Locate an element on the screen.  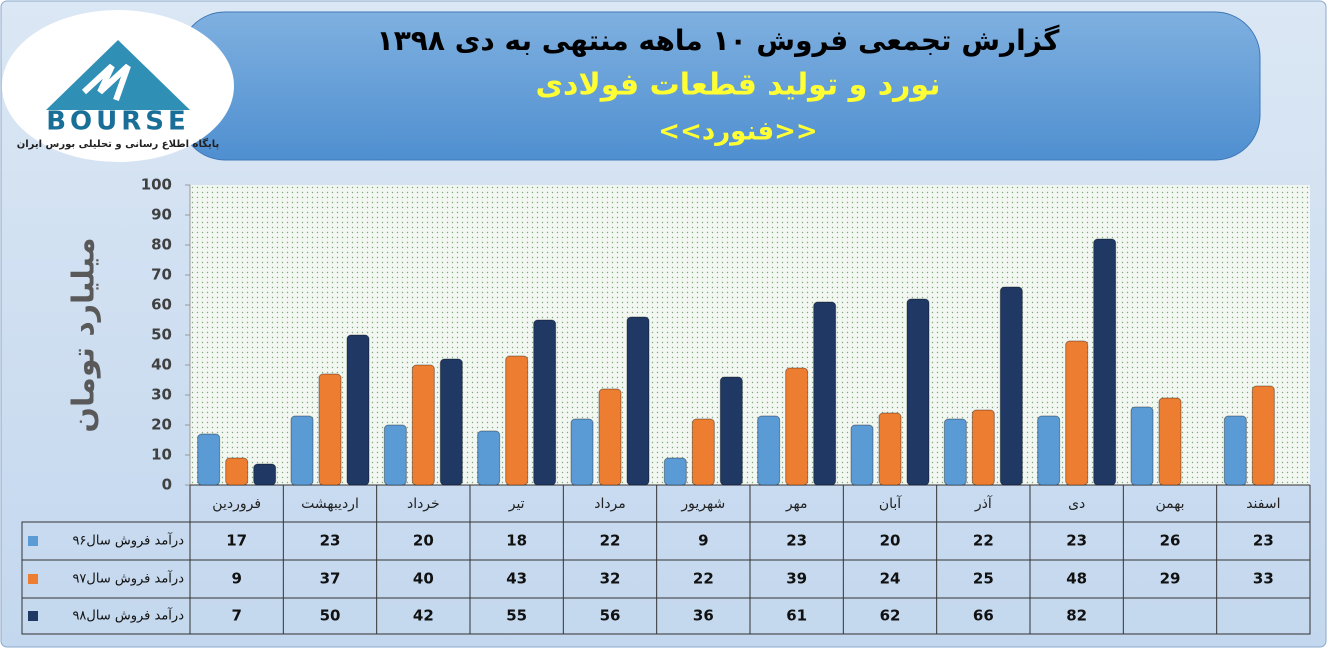
x-tick-label: خرداد is located at coordinates (423, 504).